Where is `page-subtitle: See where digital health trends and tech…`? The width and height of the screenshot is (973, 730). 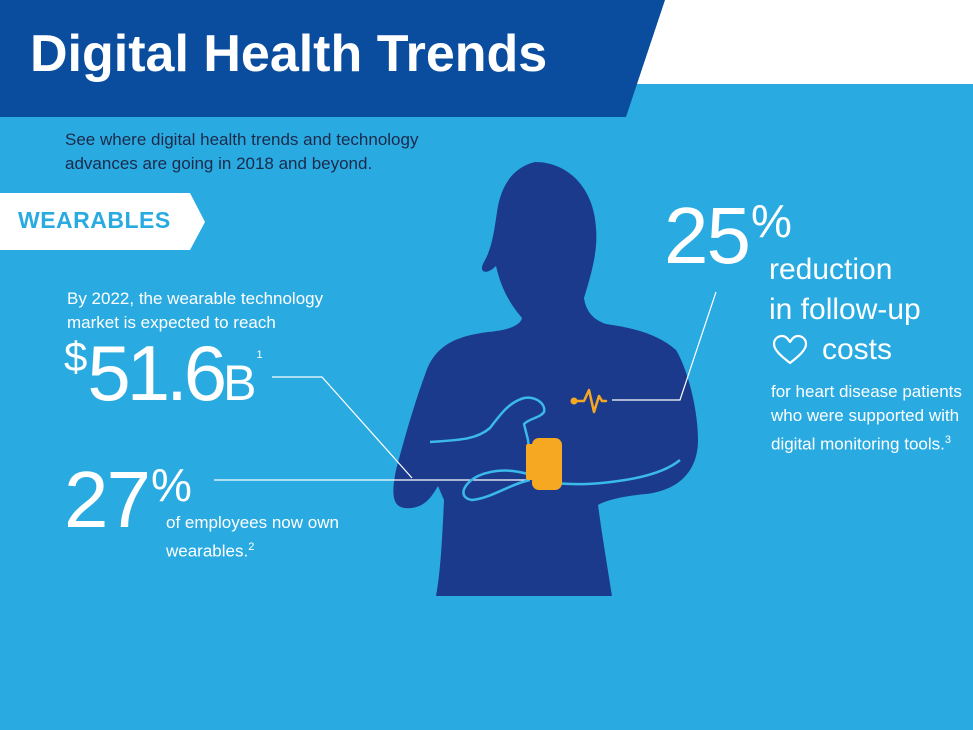 page-subtitle: See where digital health trends and tech… is located at coordinates (242, 151).